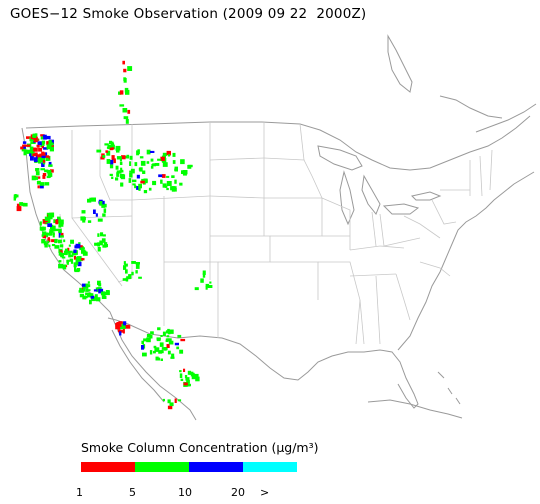 Image resolution: width=540 pixels, height=504 pixels. Describe the element at coordinates (108, 467) in the screenshot. I see `legend-swatch-red` at that location.